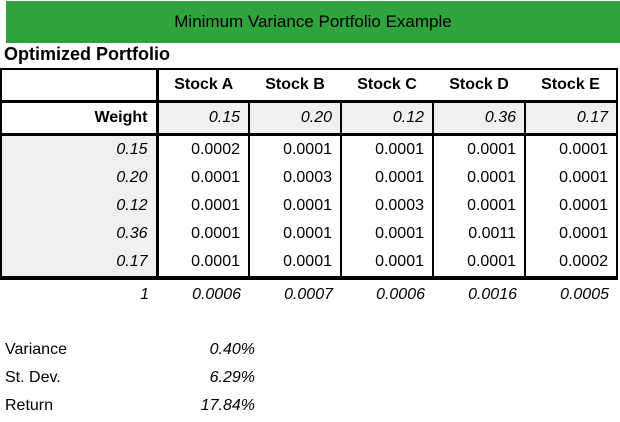 This screenshot has width=620, height=422. I want to click on weight-row: Weight 0.15 0.20 0.12 0.36 0.17, so click(309, 118).